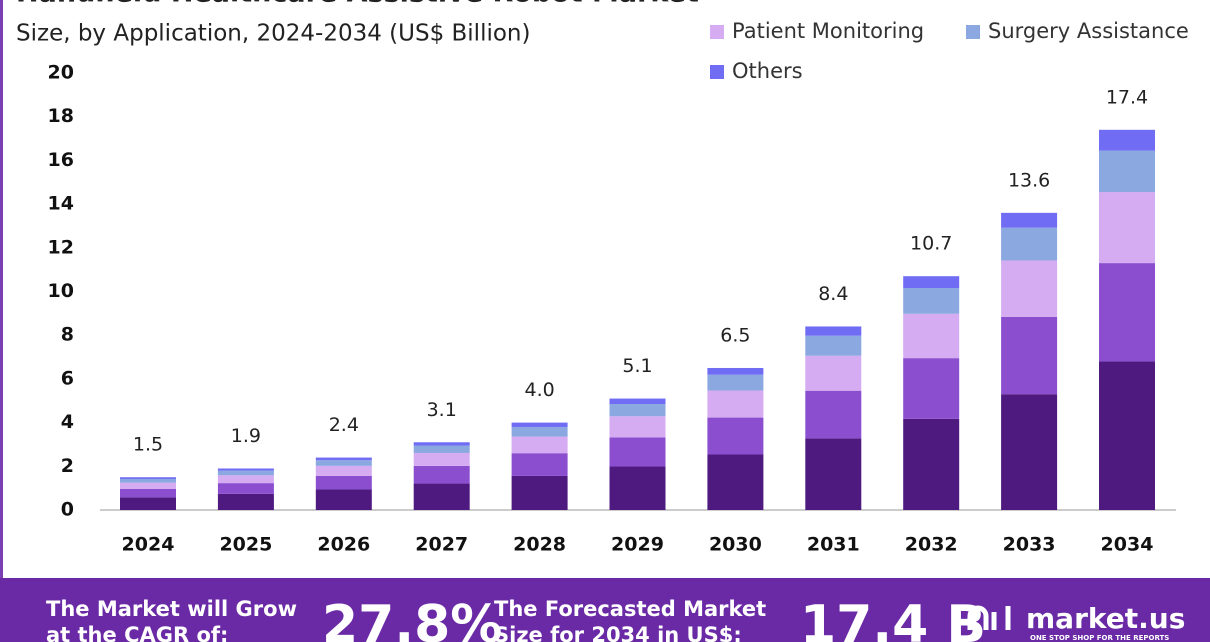 This screenshot has height=642, width=1210. I want to click on x-tick-label: 2034, so click(1127, 545).